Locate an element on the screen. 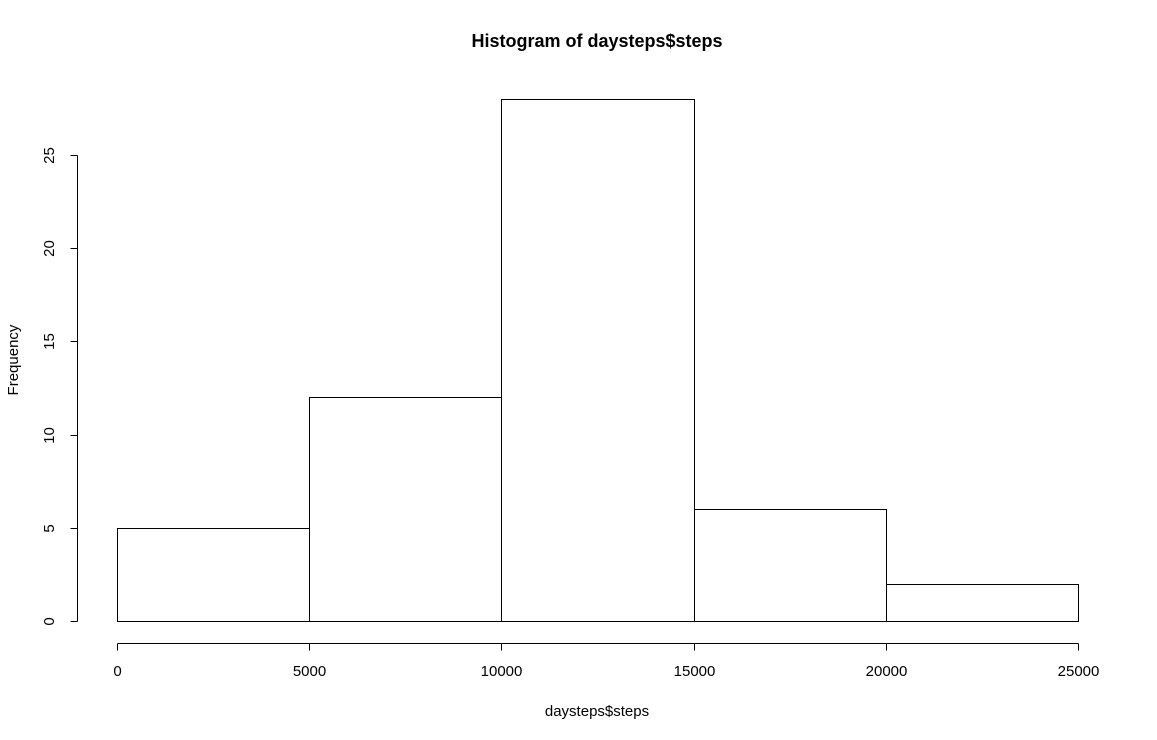  y-axis-label: Frequency is located at coordinates (13, 359).